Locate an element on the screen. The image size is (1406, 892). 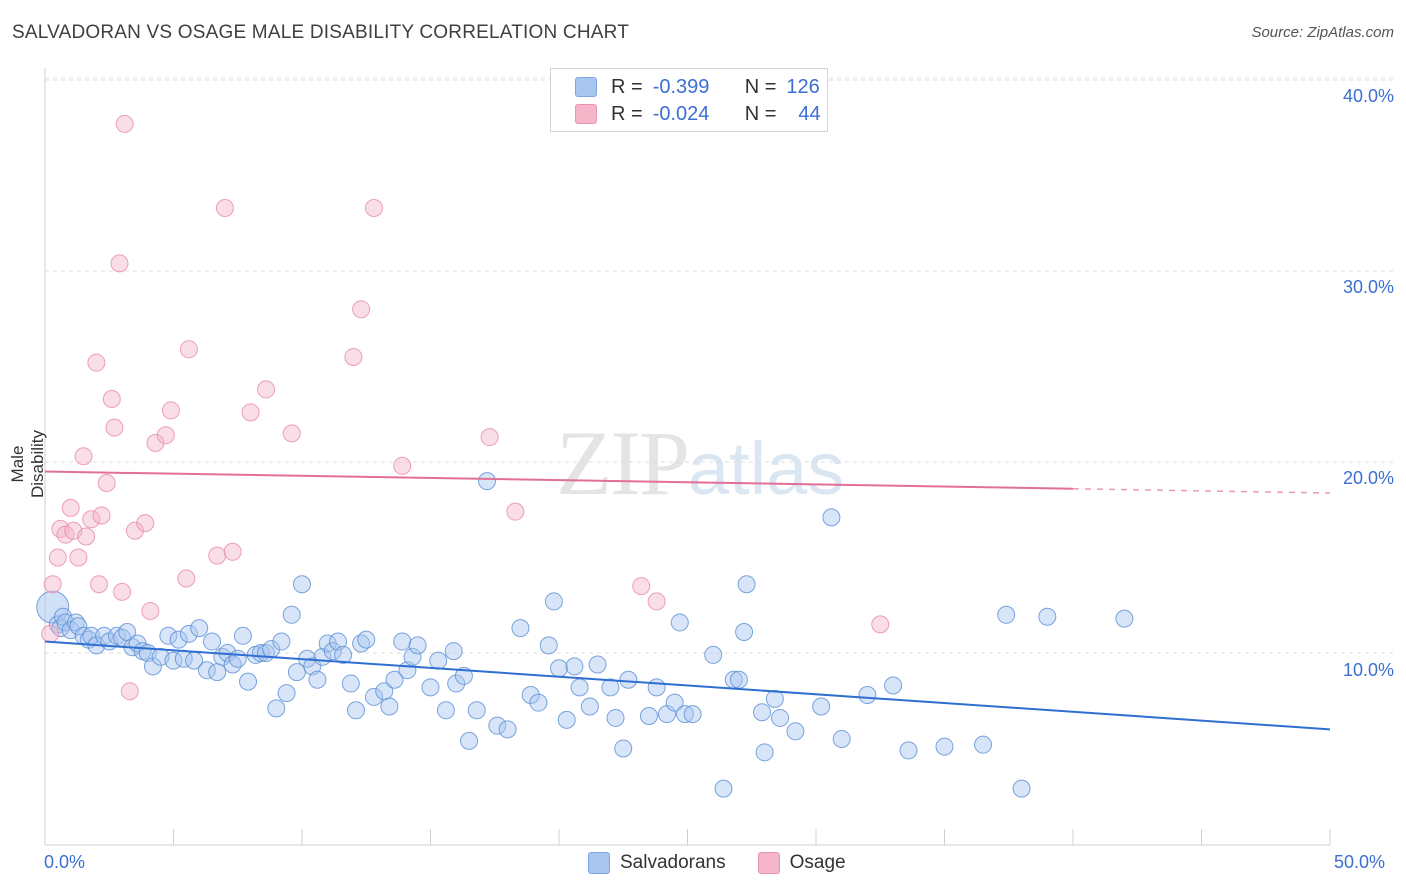
osage-trend-extension is located at coordinates (1201, 490).